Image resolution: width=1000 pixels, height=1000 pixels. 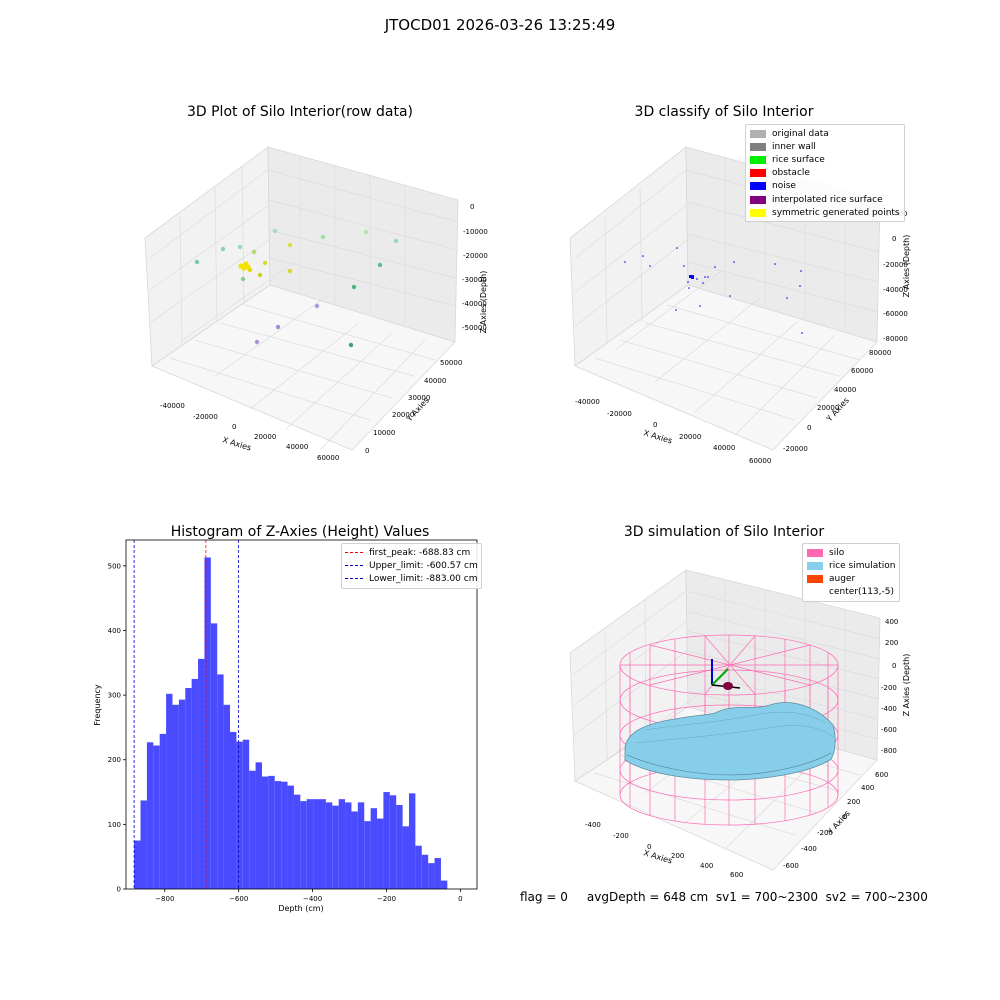 I want to click on p2-ztick: -40000, so click(x=895, y=290).